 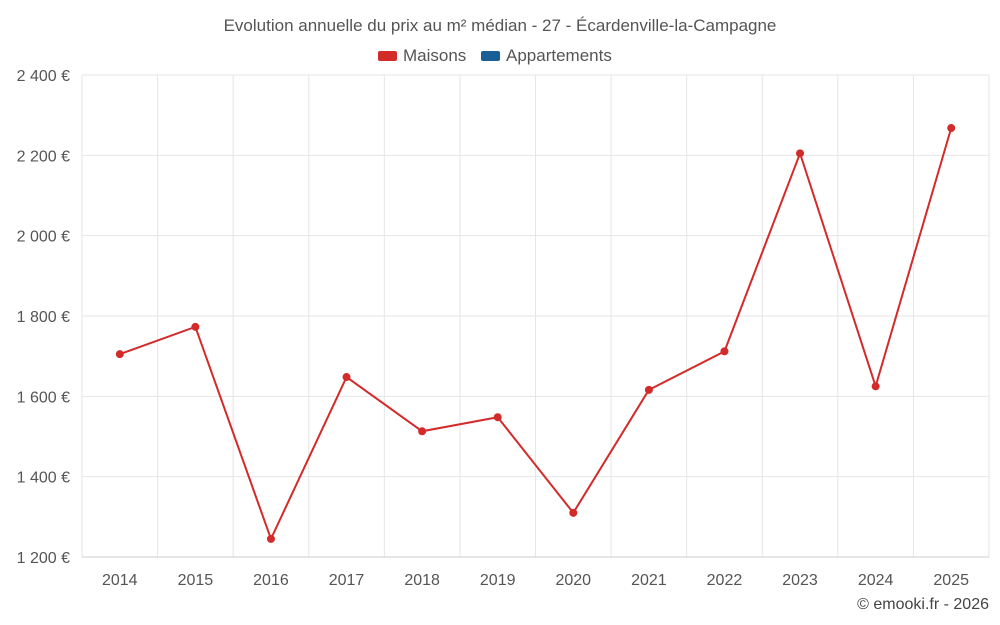 What do you see at coordinates (800, 580) in the screenshot?
I see `x-tick-label: 2023` at bounding box center [800, 580].